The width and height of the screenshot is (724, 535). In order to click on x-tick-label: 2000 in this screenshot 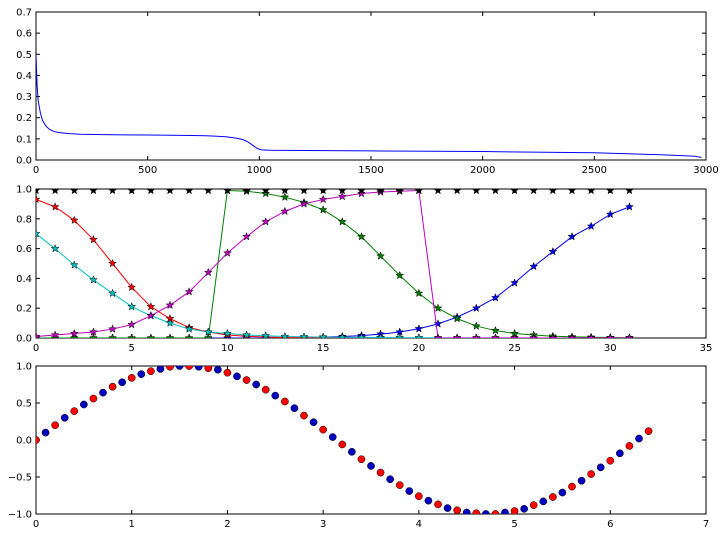, I will do `click(482, 170)`.